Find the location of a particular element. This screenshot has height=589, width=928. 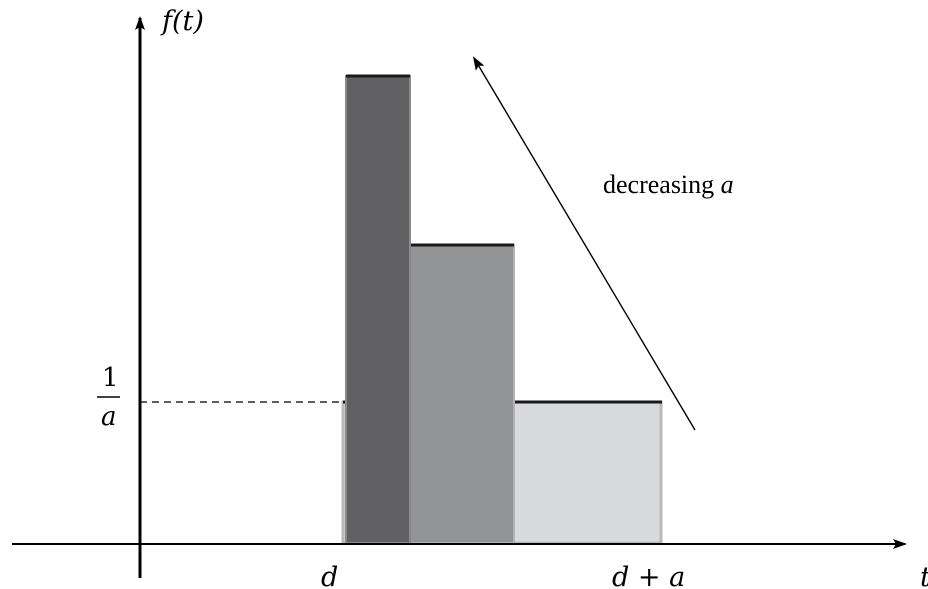

middle-pulse-bar is located at coordinates (462, 394).